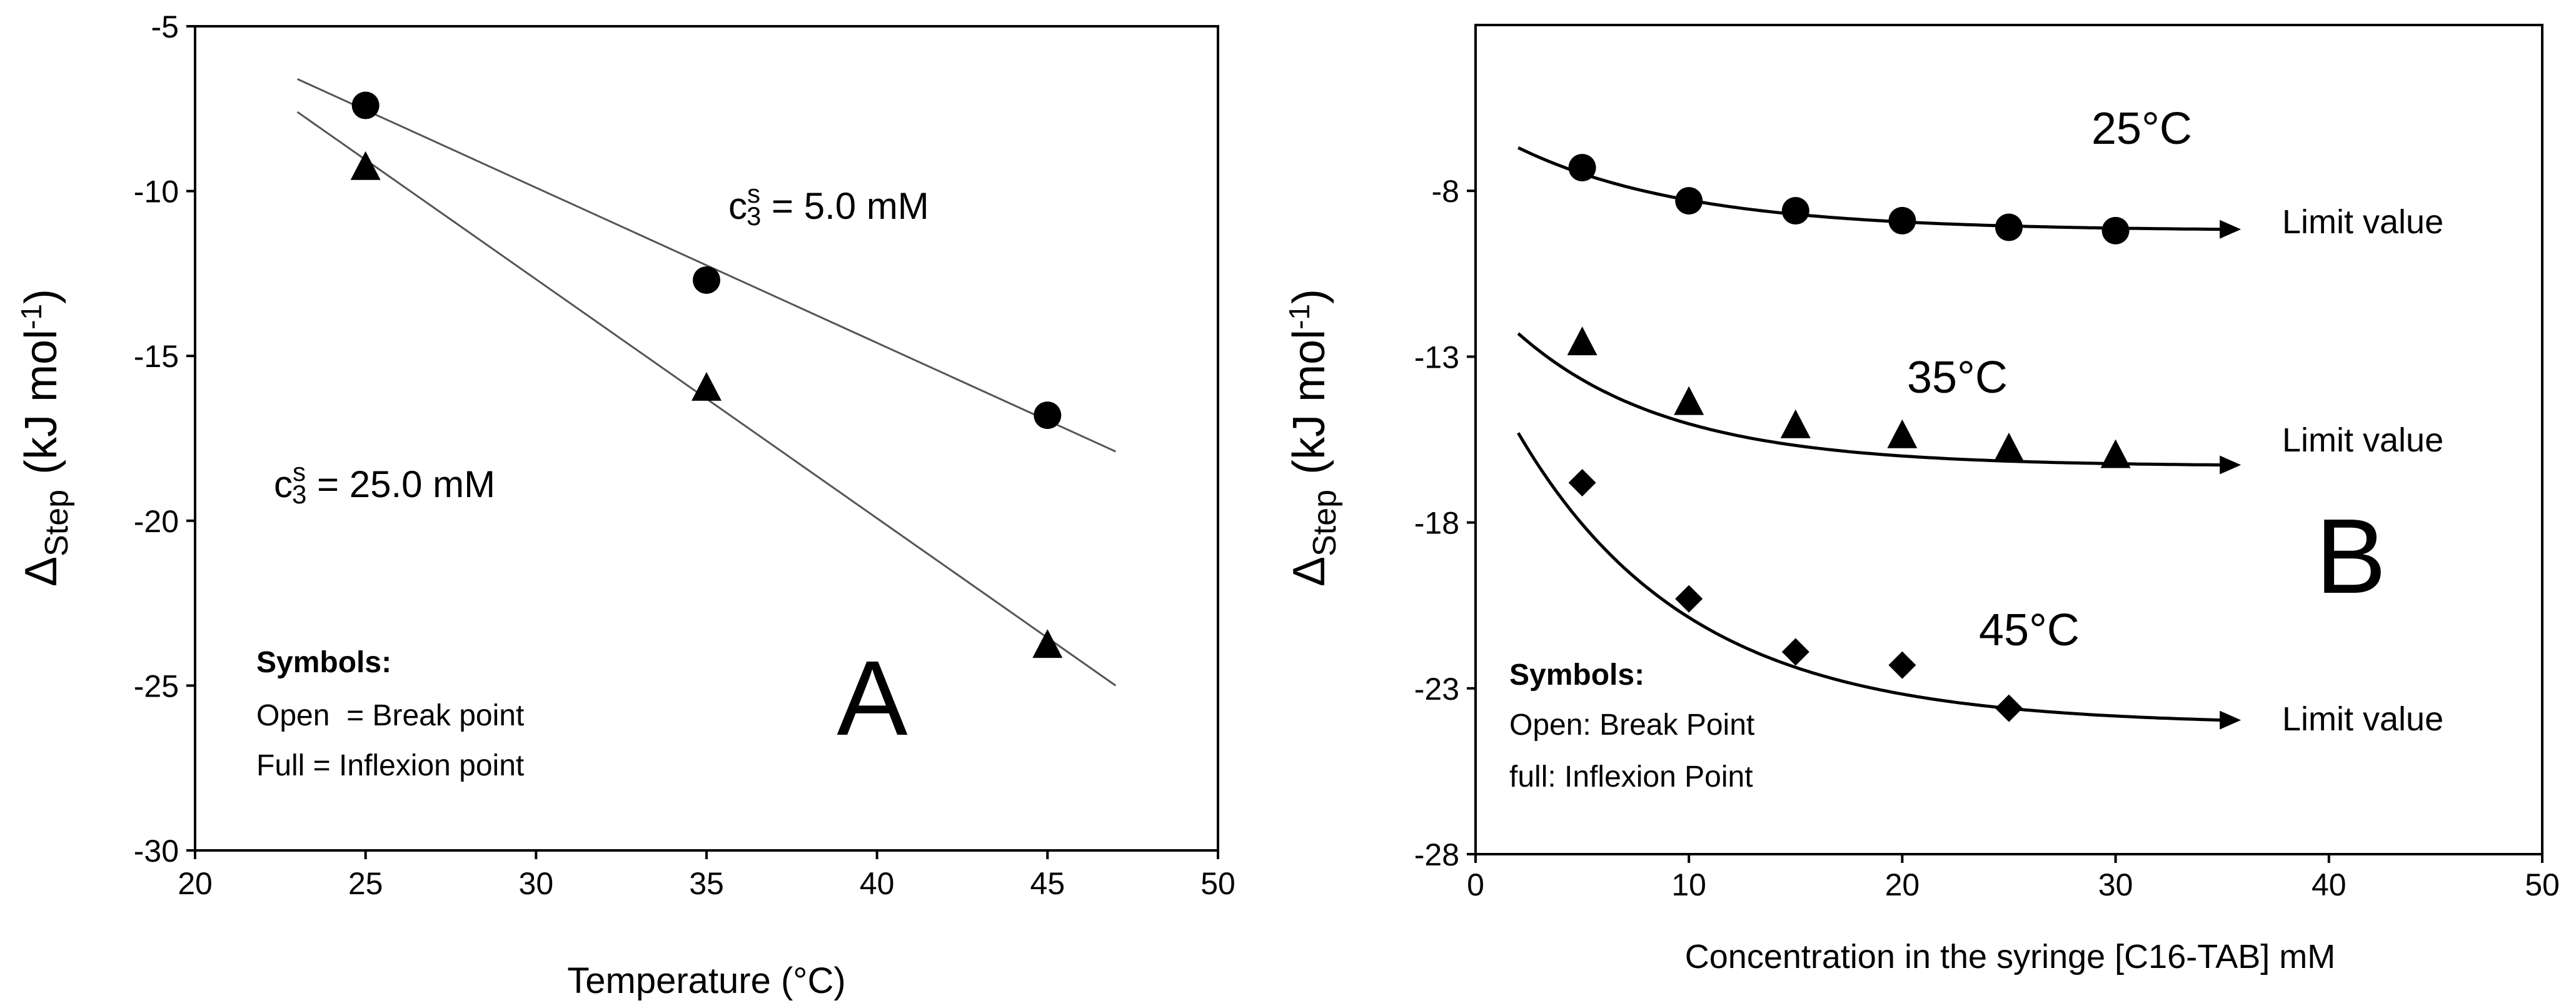  Describe the element at coordinates (2329, 884) in the screenshot. I see `x-tick-label-b: 40` at that location.